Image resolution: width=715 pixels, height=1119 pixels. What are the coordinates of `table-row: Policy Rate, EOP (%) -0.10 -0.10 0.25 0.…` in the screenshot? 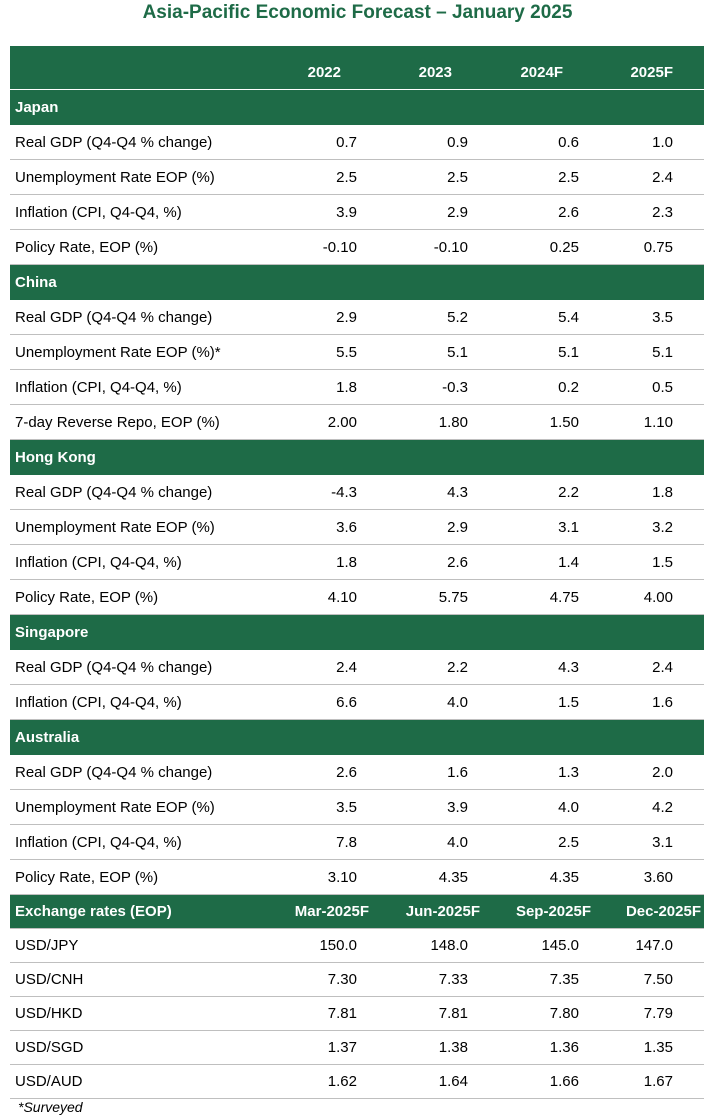 It's located at (357, 247).